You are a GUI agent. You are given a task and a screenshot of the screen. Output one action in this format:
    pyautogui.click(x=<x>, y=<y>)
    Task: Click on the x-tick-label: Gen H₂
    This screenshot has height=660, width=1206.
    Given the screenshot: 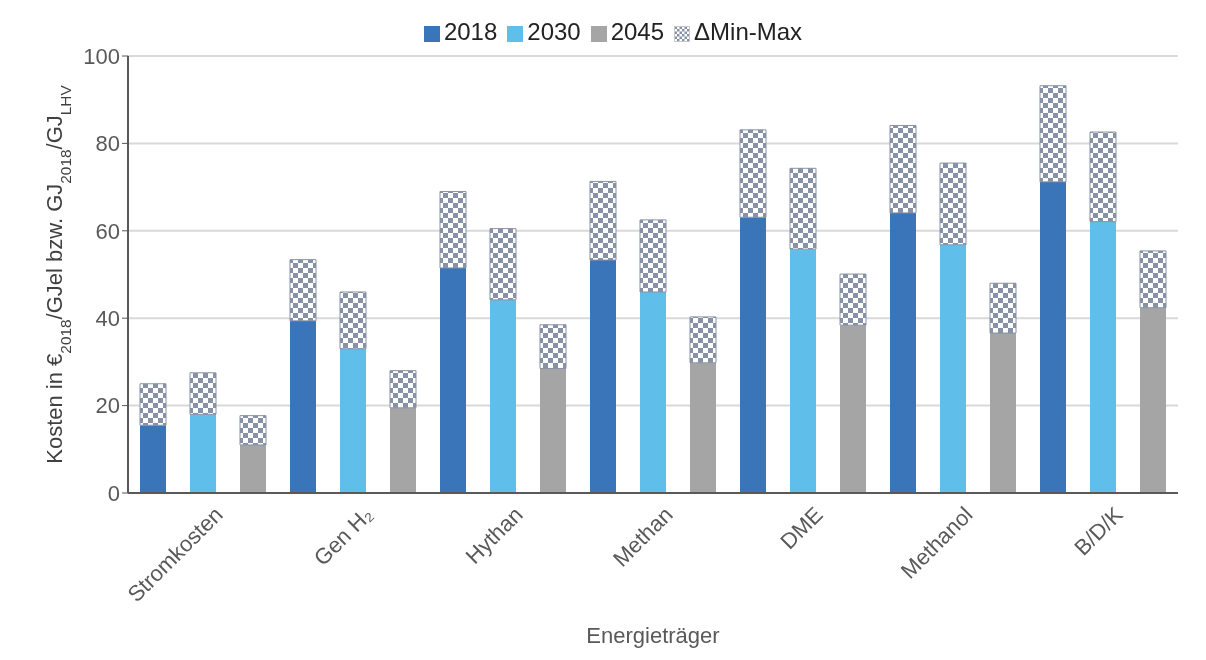 What is the action you would take?
    pyautogui.click(x=343, y=536)
    